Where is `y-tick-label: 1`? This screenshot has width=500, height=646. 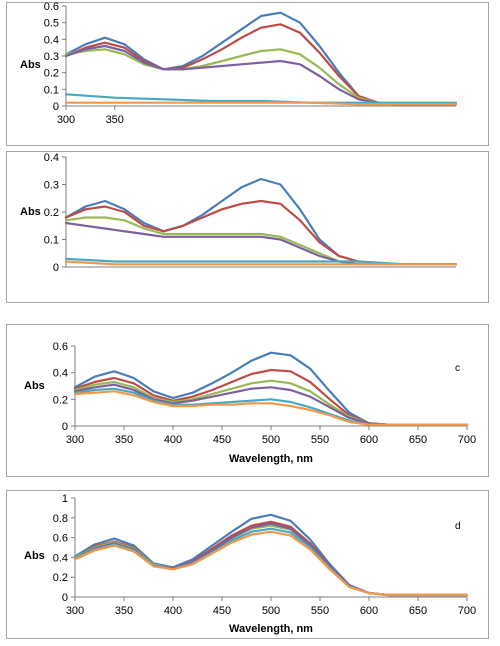
y-tick-label: 1 is located at coordinates (65, 499).